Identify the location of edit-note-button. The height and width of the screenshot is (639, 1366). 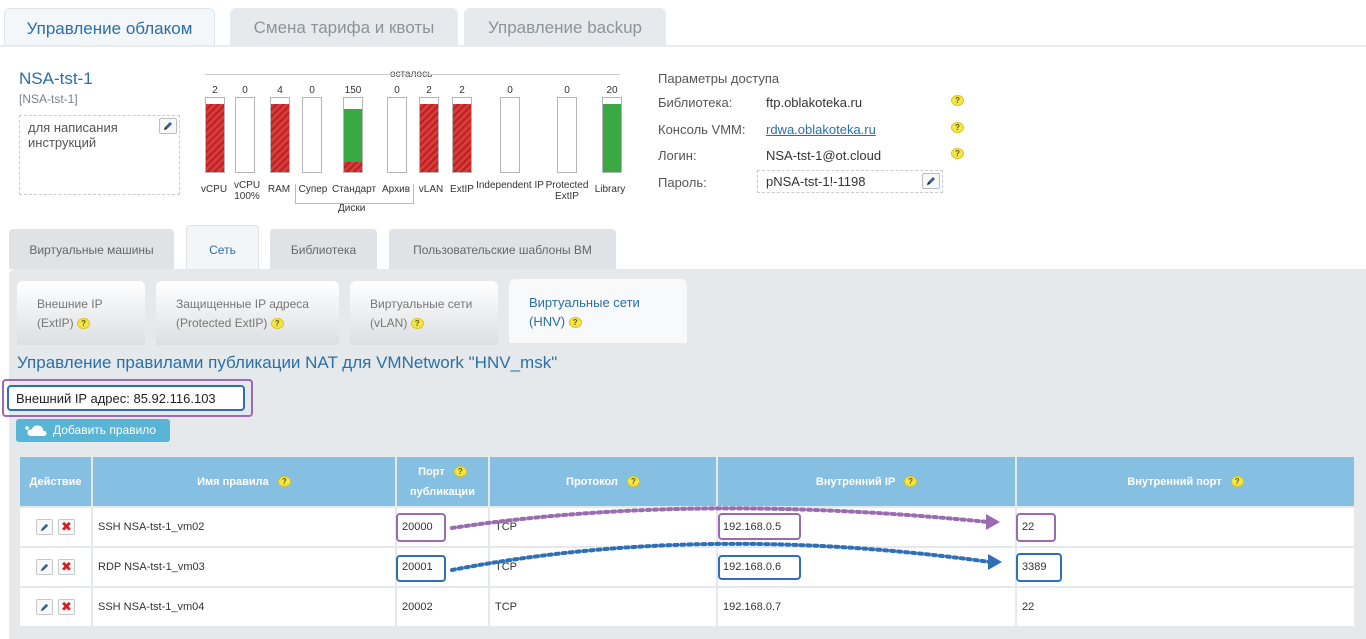
(168, 126).